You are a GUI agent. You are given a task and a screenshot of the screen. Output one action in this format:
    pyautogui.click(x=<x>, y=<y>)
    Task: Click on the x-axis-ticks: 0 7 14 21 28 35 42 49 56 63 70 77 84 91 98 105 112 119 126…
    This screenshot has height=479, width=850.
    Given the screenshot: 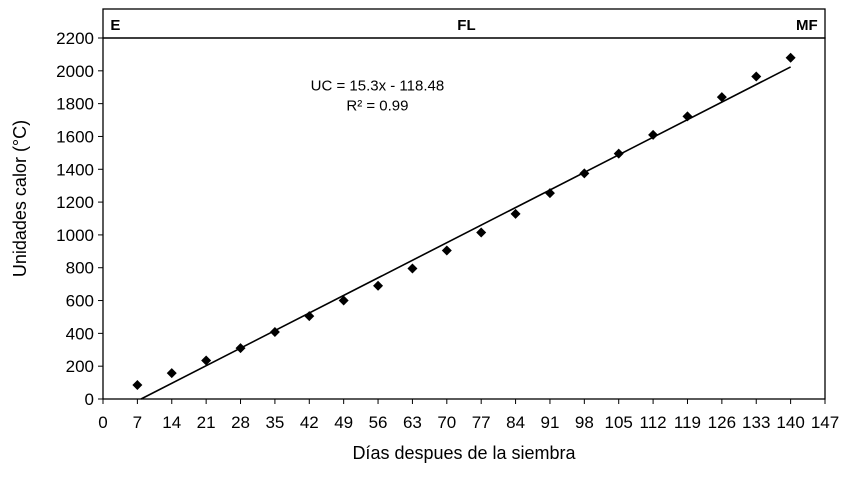 What is the action you would take?
    pyautogui.click(x=468, y=415)
    